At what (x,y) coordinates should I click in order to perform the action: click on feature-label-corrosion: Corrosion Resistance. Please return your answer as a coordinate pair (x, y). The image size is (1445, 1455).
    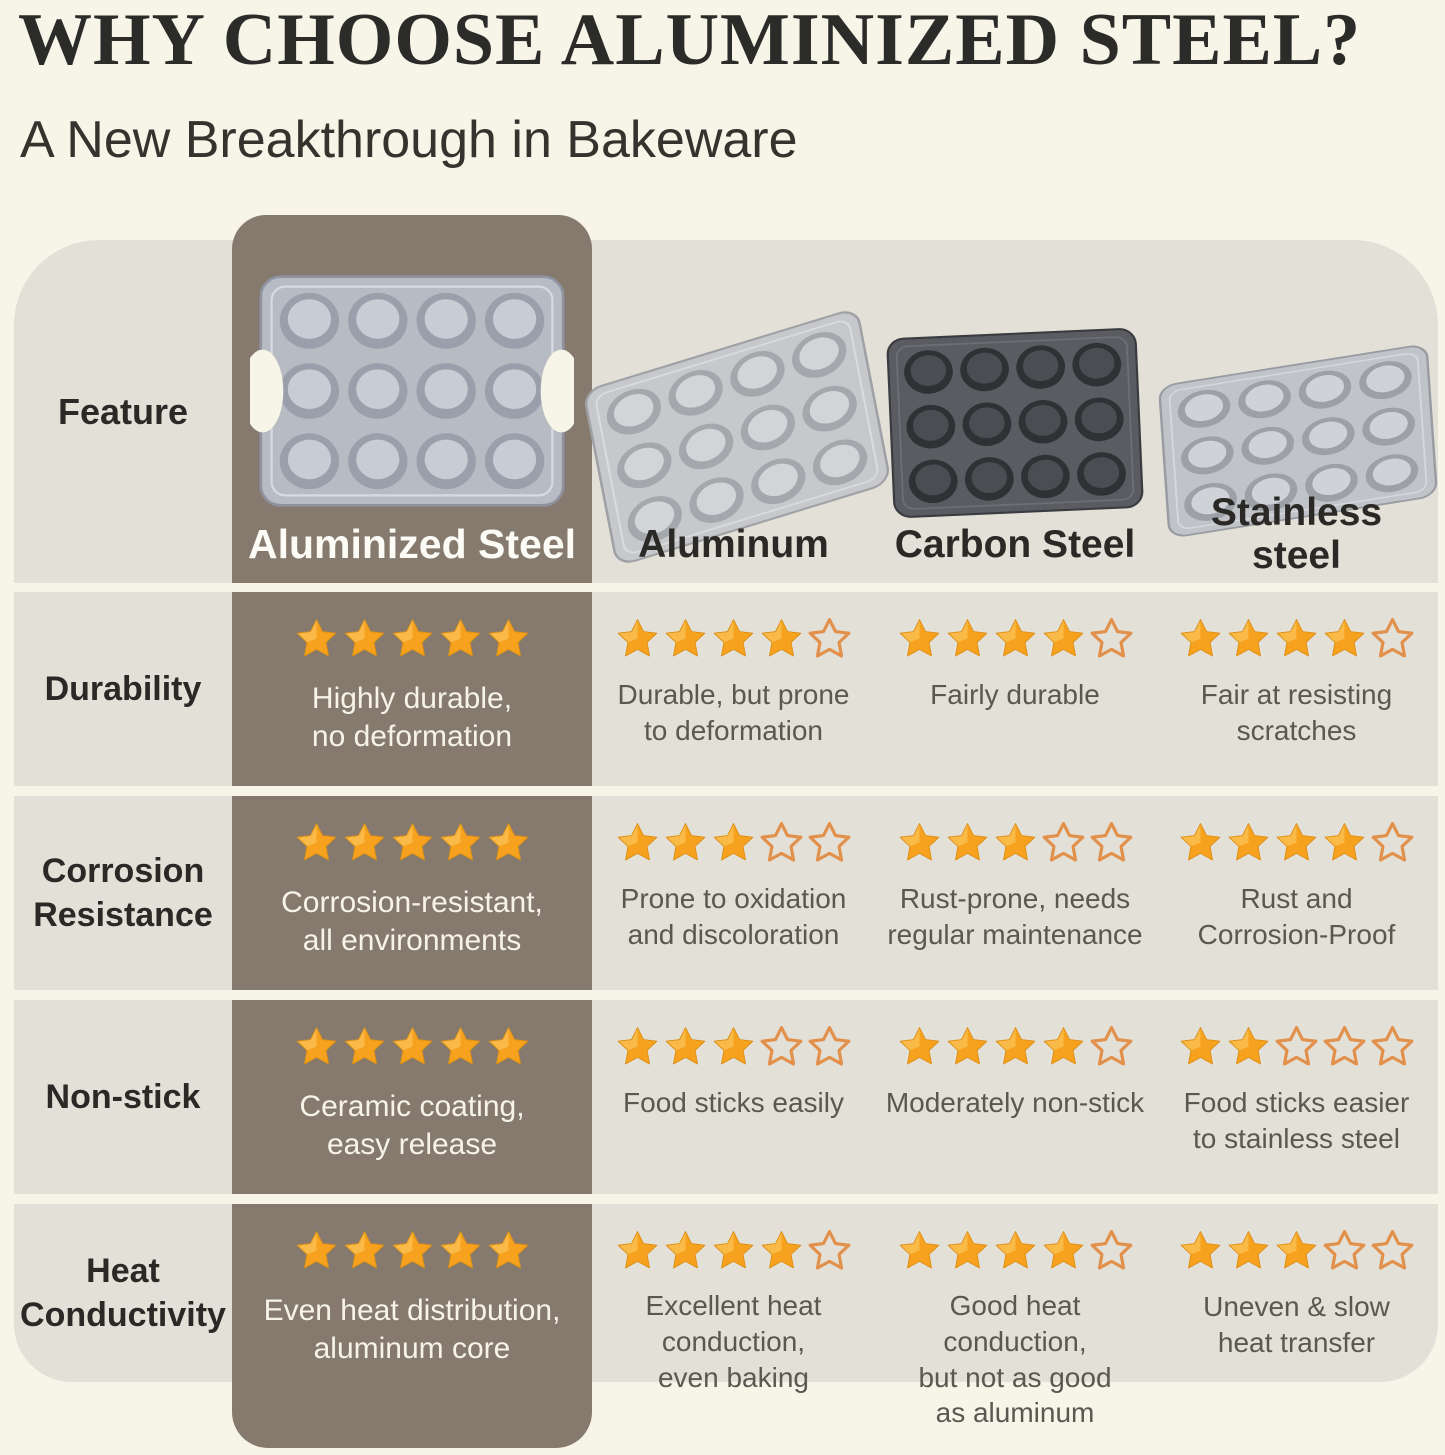
    Looking at the image, I should click on (123, 892).